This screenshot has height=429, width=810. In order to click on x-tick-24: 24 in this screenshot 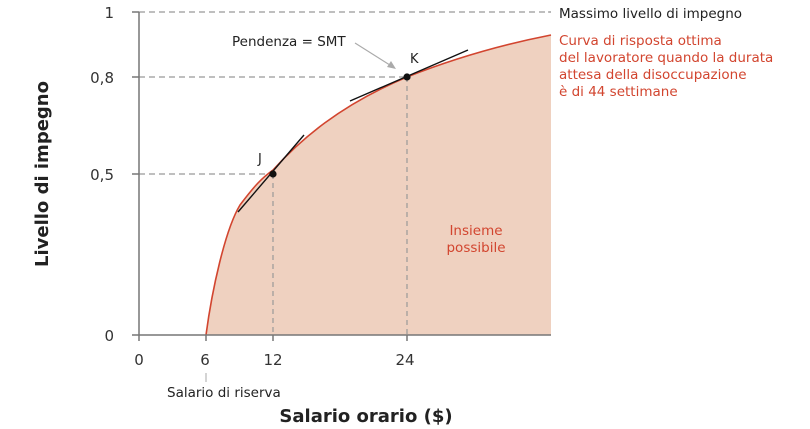, I will do `click(404, 360)`.